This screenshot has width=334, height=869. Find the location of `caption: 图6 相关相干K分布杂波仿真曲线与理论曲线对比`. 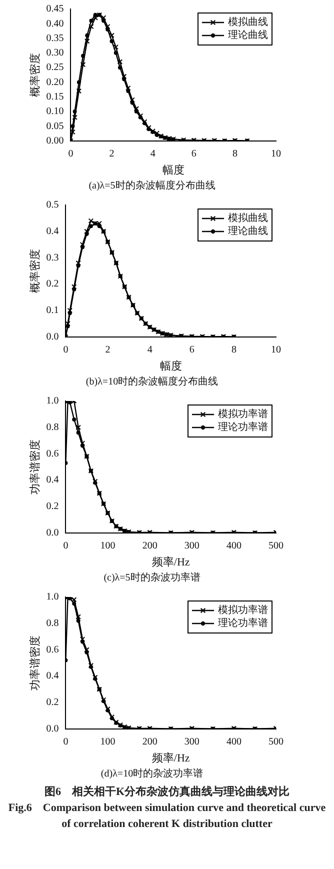

caption: 图6 相关相干K分布杂波仿真曲线与理论曲线对比 is located at coordinates (167, 792).